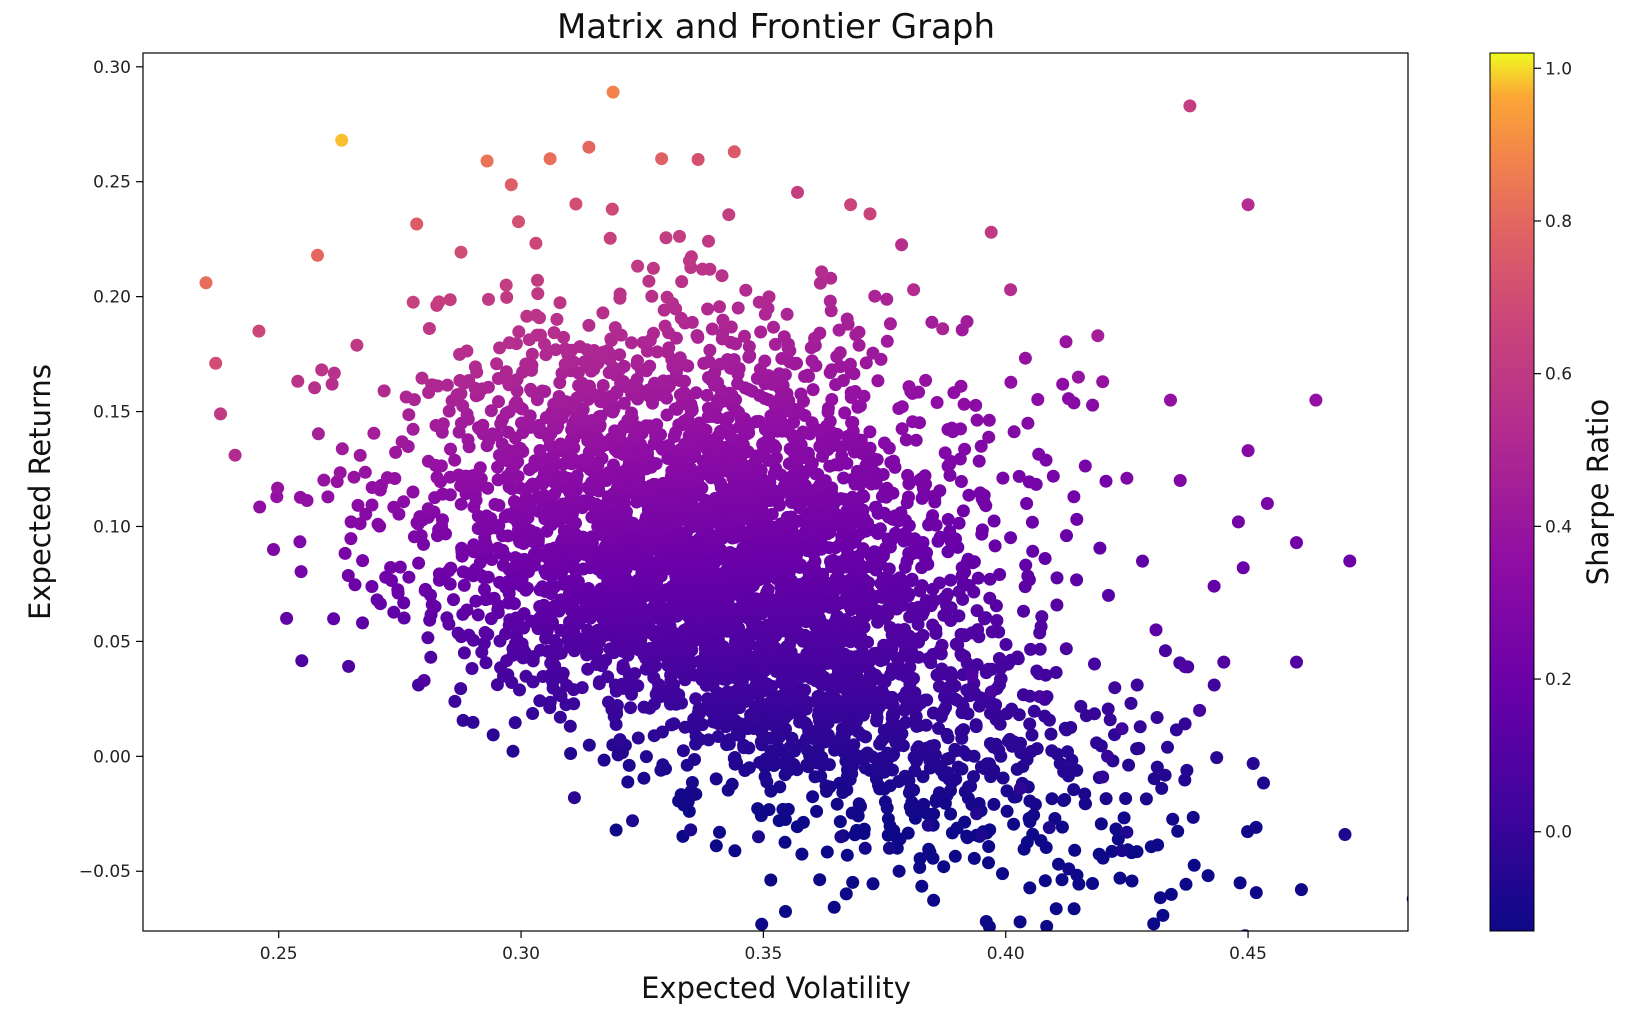 The image size is (1630, 1013). I want to click on colorbar-tick-label: 0.6, so click(1558, 375).